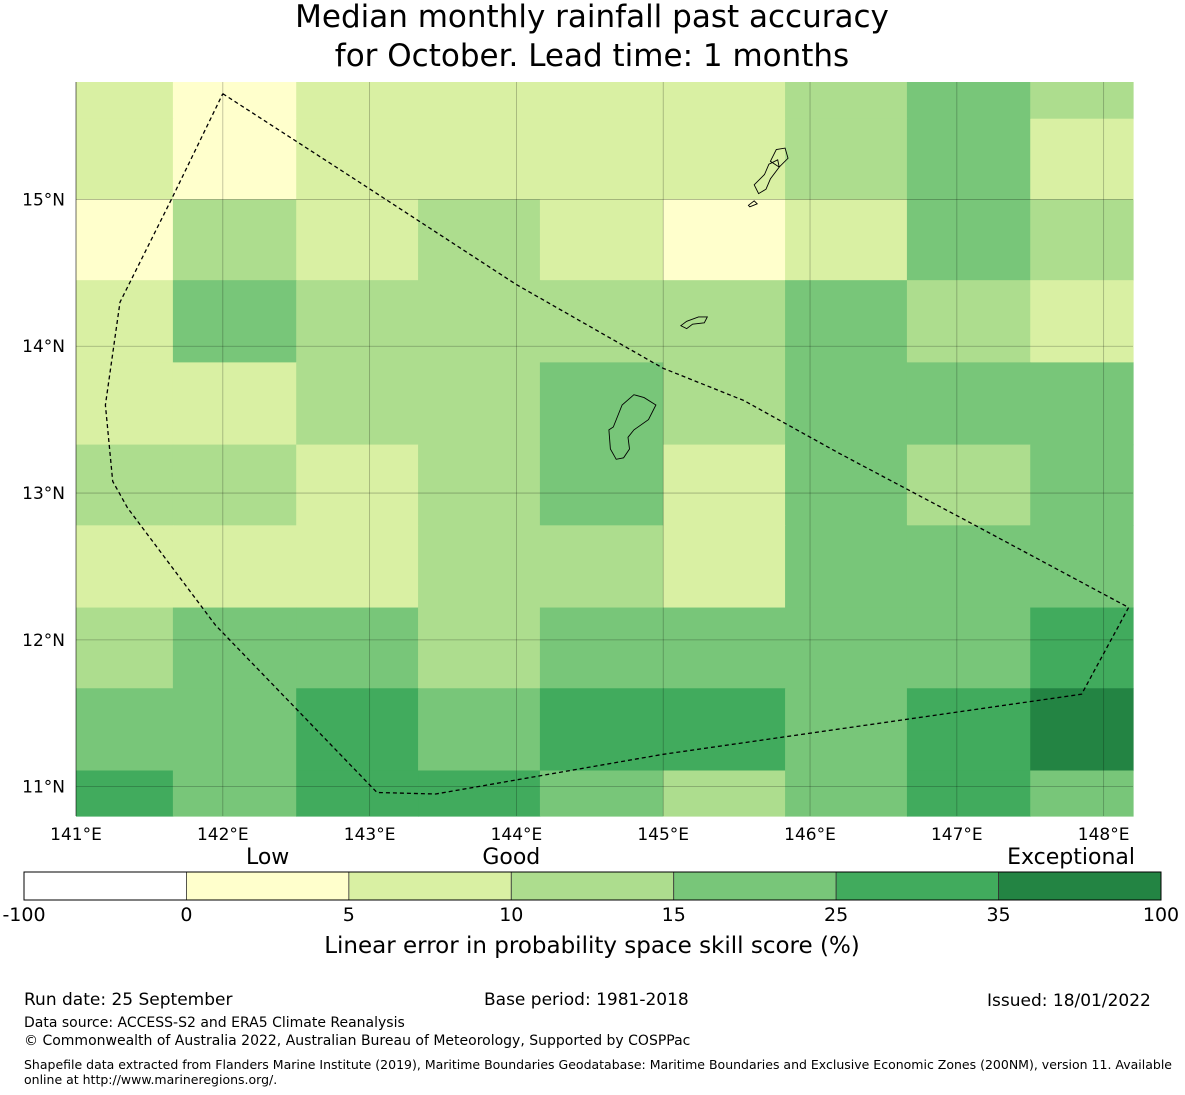  What do you see at coordinates (349, 915) in the screenshot?
I see `colorbar-tick-label: 5` at bounding box center [349, 915].